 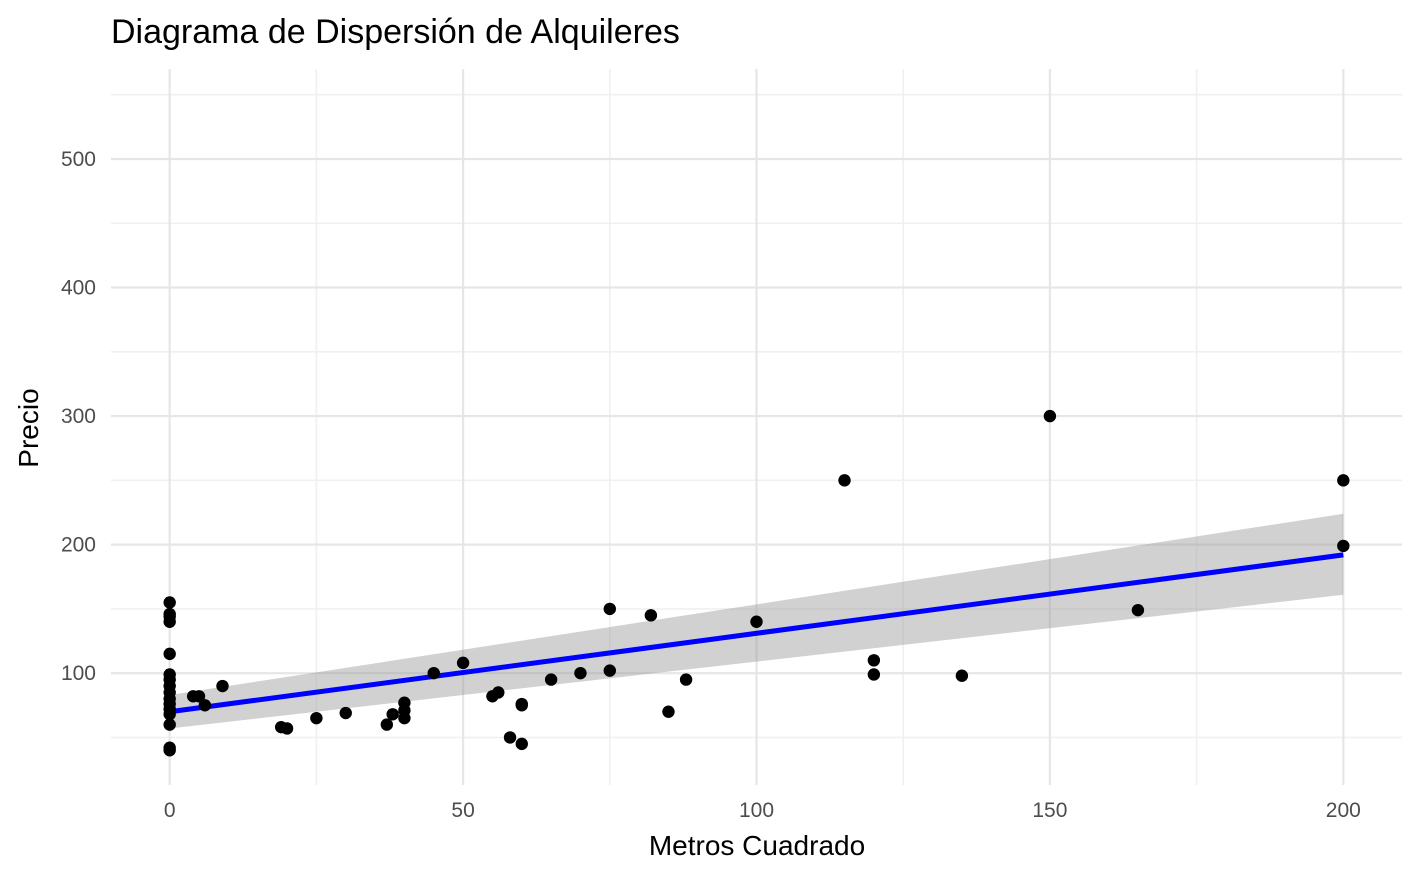 I want to click on y-tick-label: 500, so click(x=78, y=159).